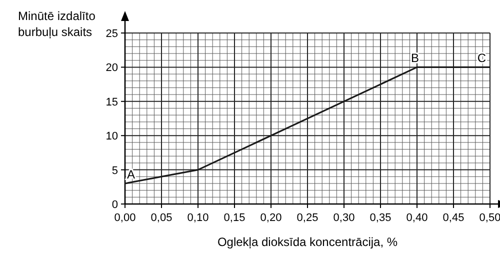 The height and width of the screenshot is (260, 500). I want to click on x-tick-label: 0,15, so click(235, 218).